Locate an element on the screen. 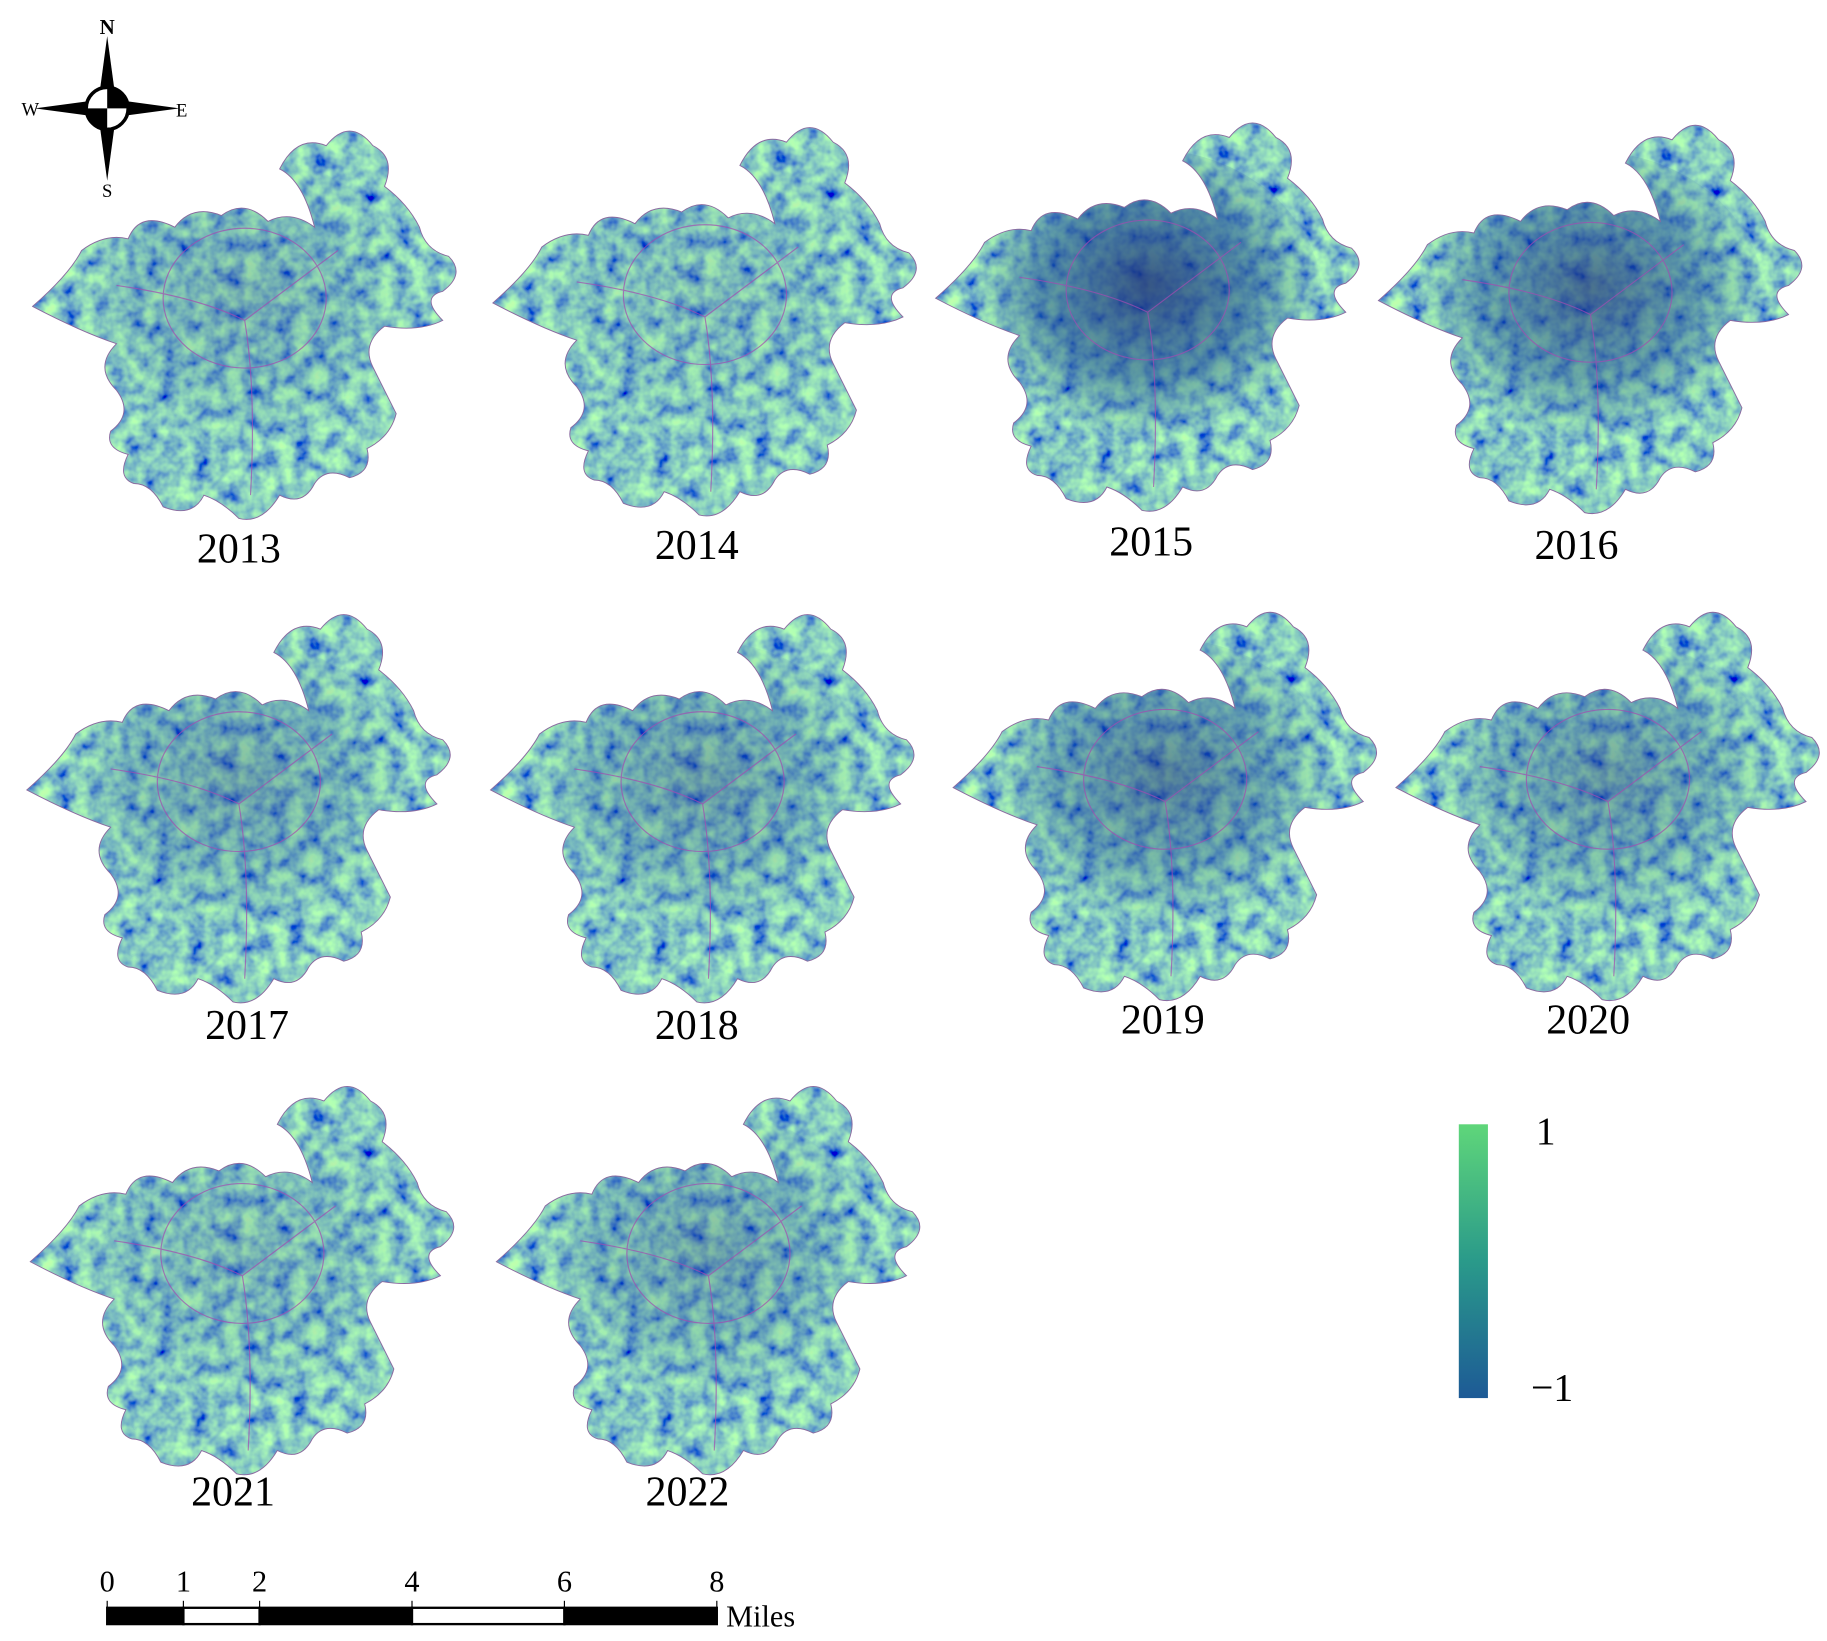 The height and width of the screenshot is (1641, 1827). compass-e: E is located at coordinates (181, 111).